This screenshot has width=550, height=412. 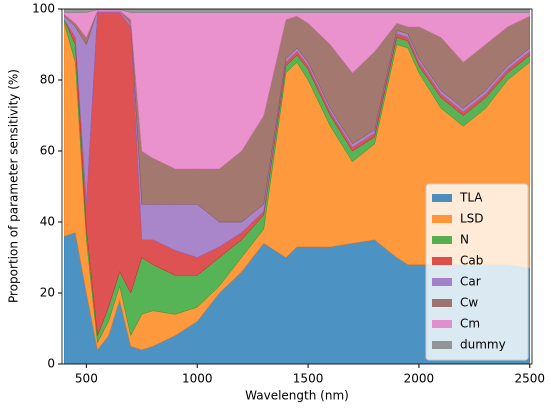 I want to click on x-tick-label: 2000, so click(x=419, y=379).